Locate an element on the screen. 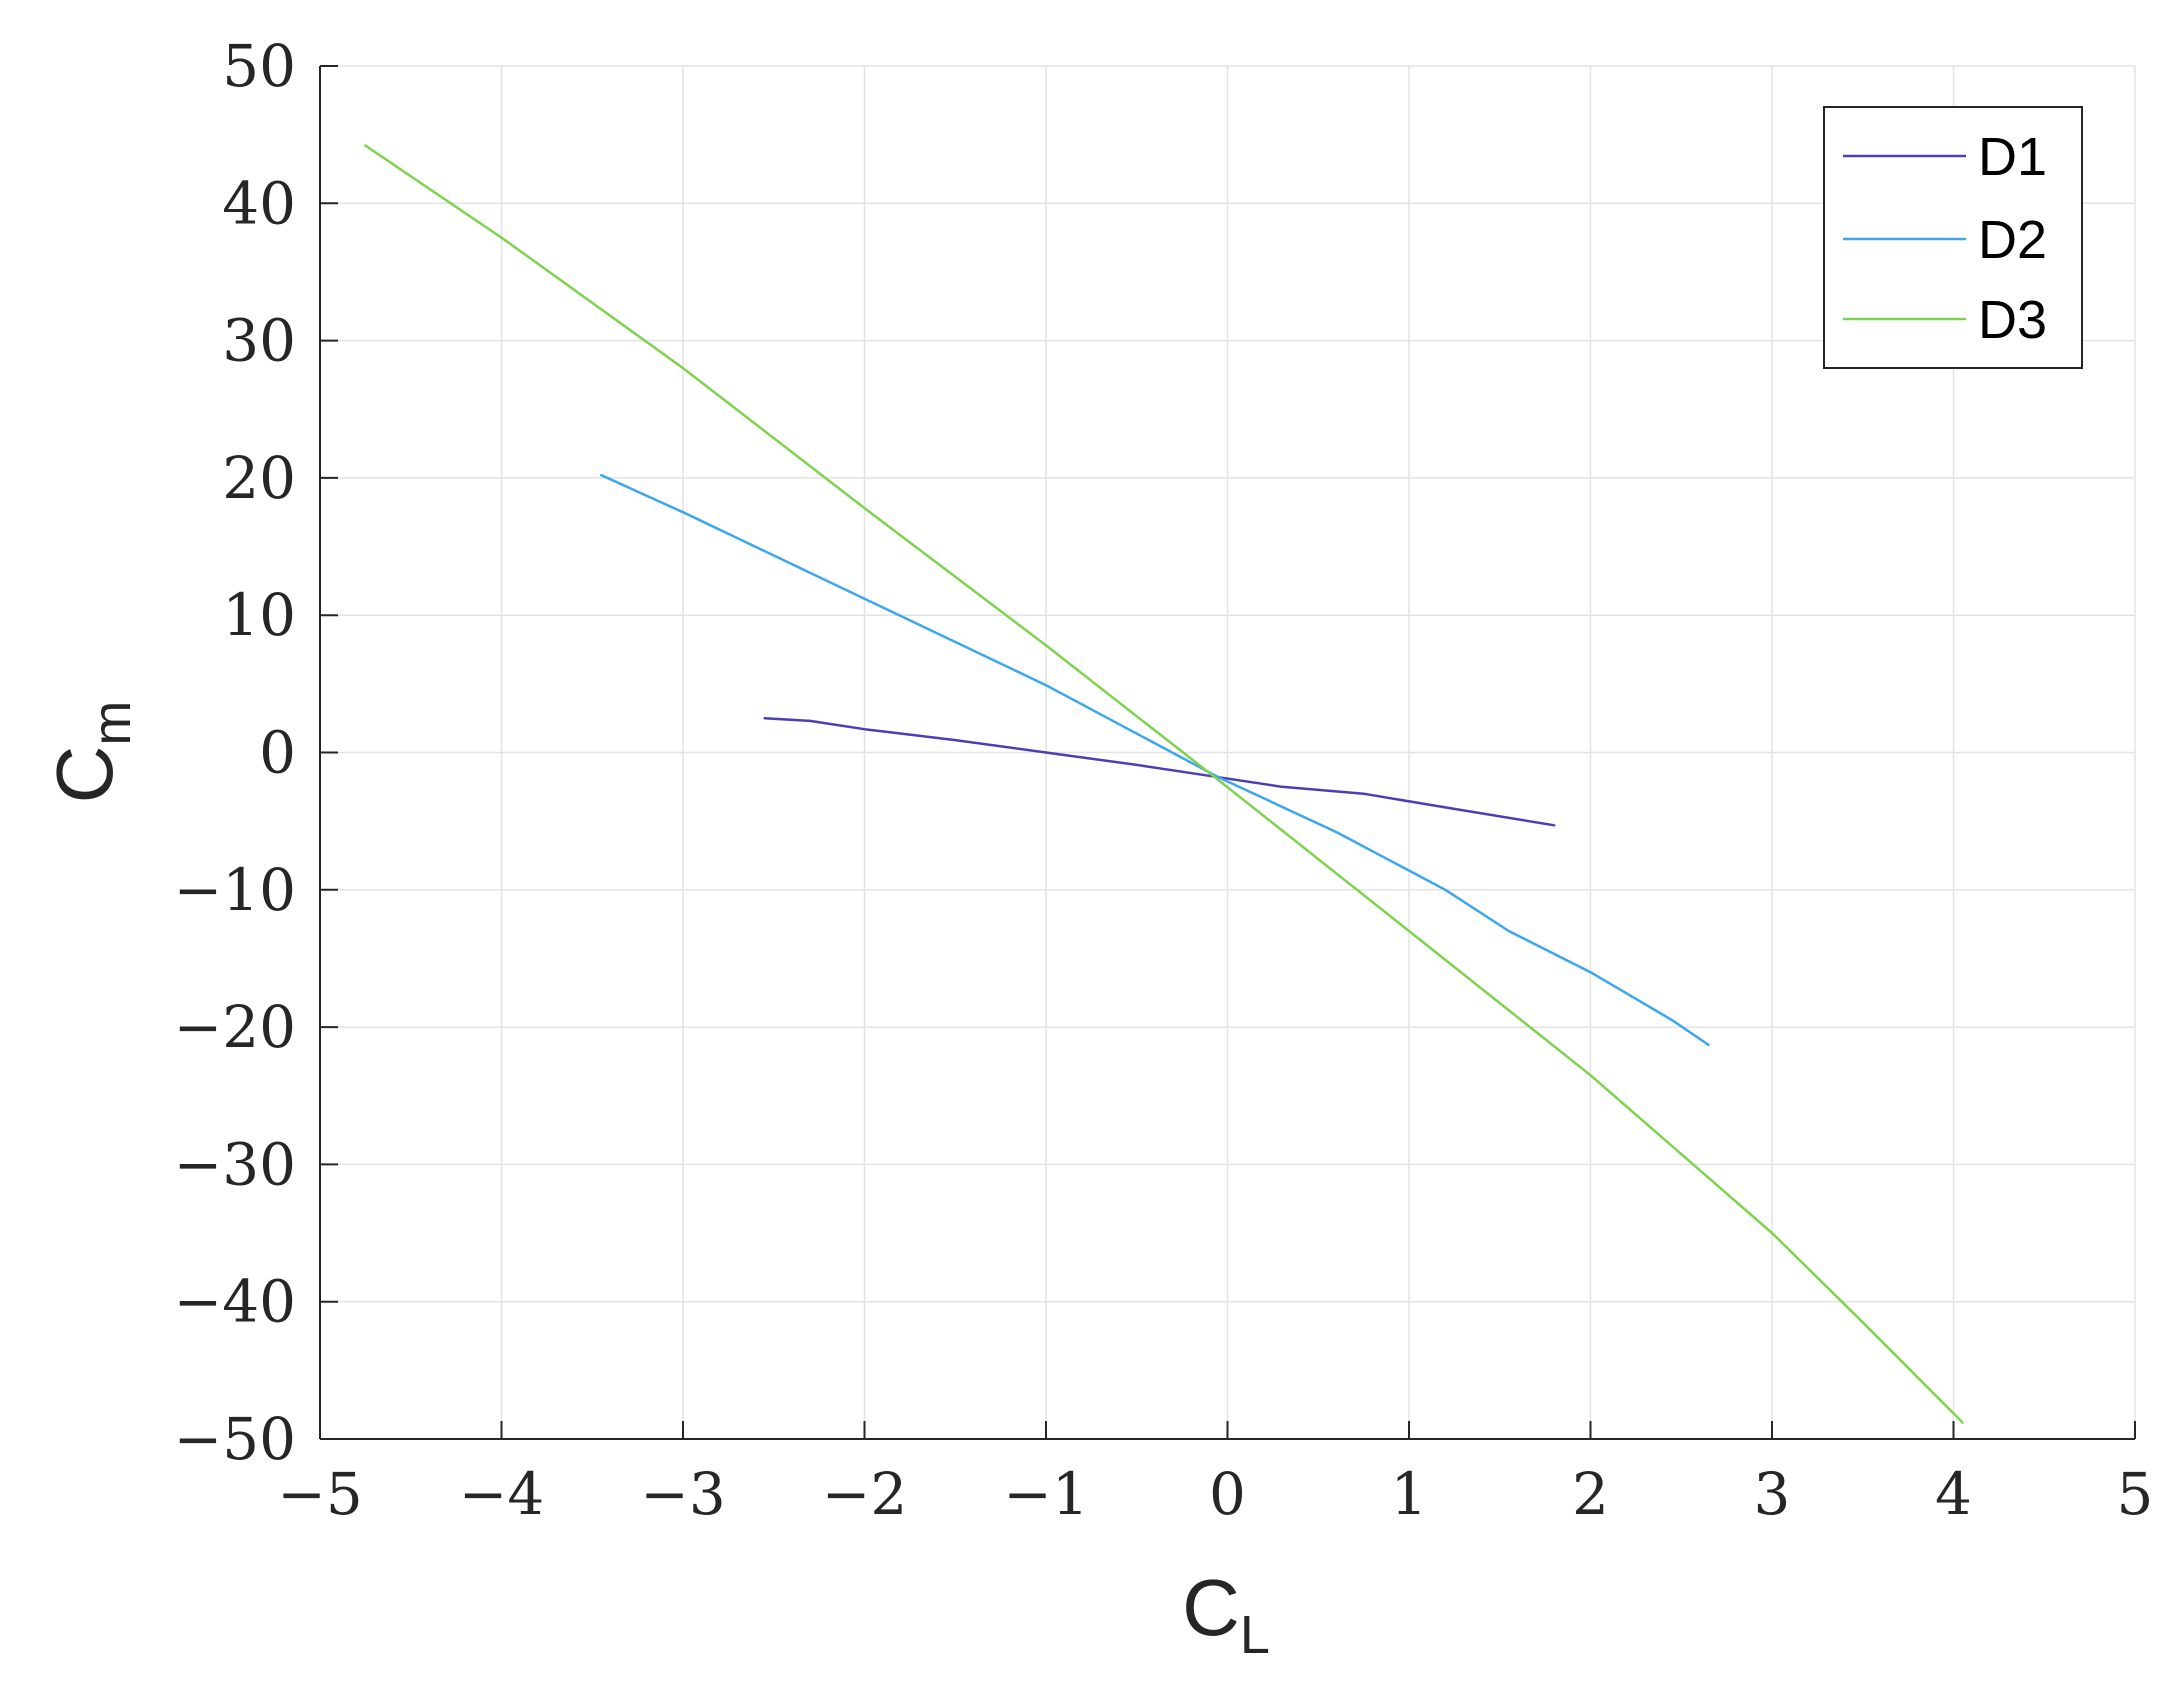 The height and width of the screenshot is (1685, 2174). x-tick-label: 1 is located at coordinates (1409, 1494).